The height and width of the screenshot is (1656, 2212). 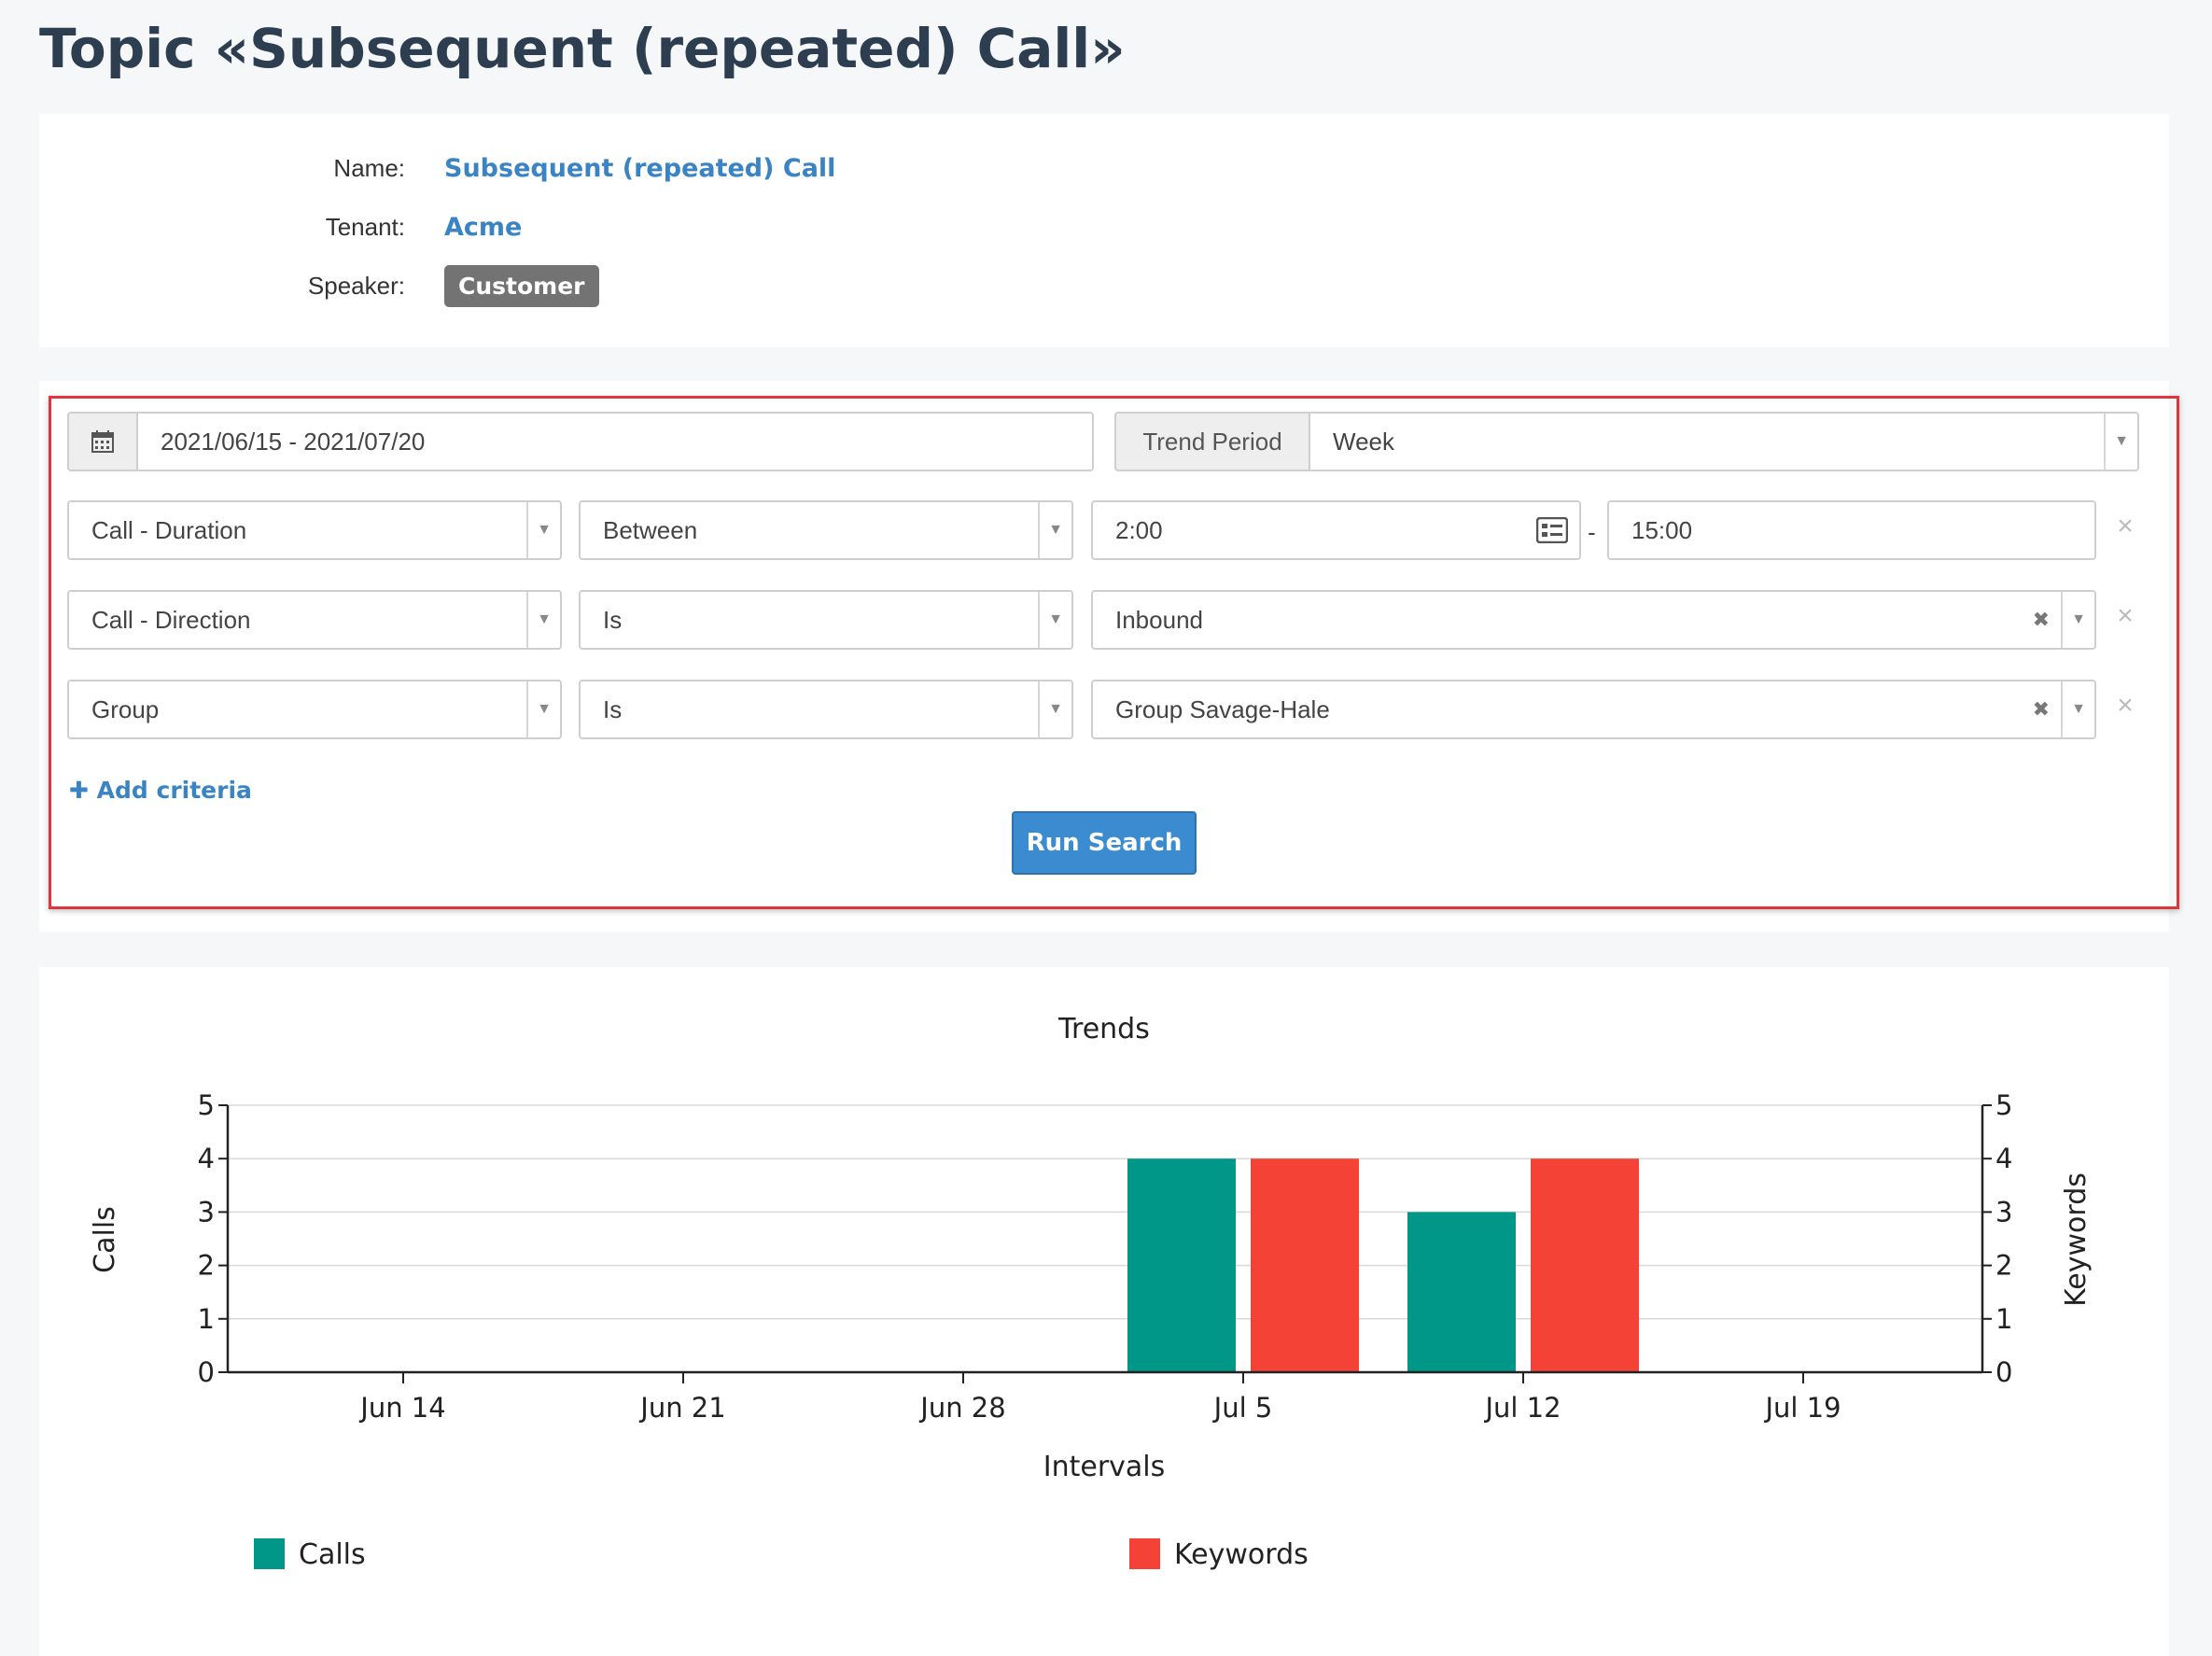 I want to click on criteria-3-operator-value: Is, so click(x=613, y=709).